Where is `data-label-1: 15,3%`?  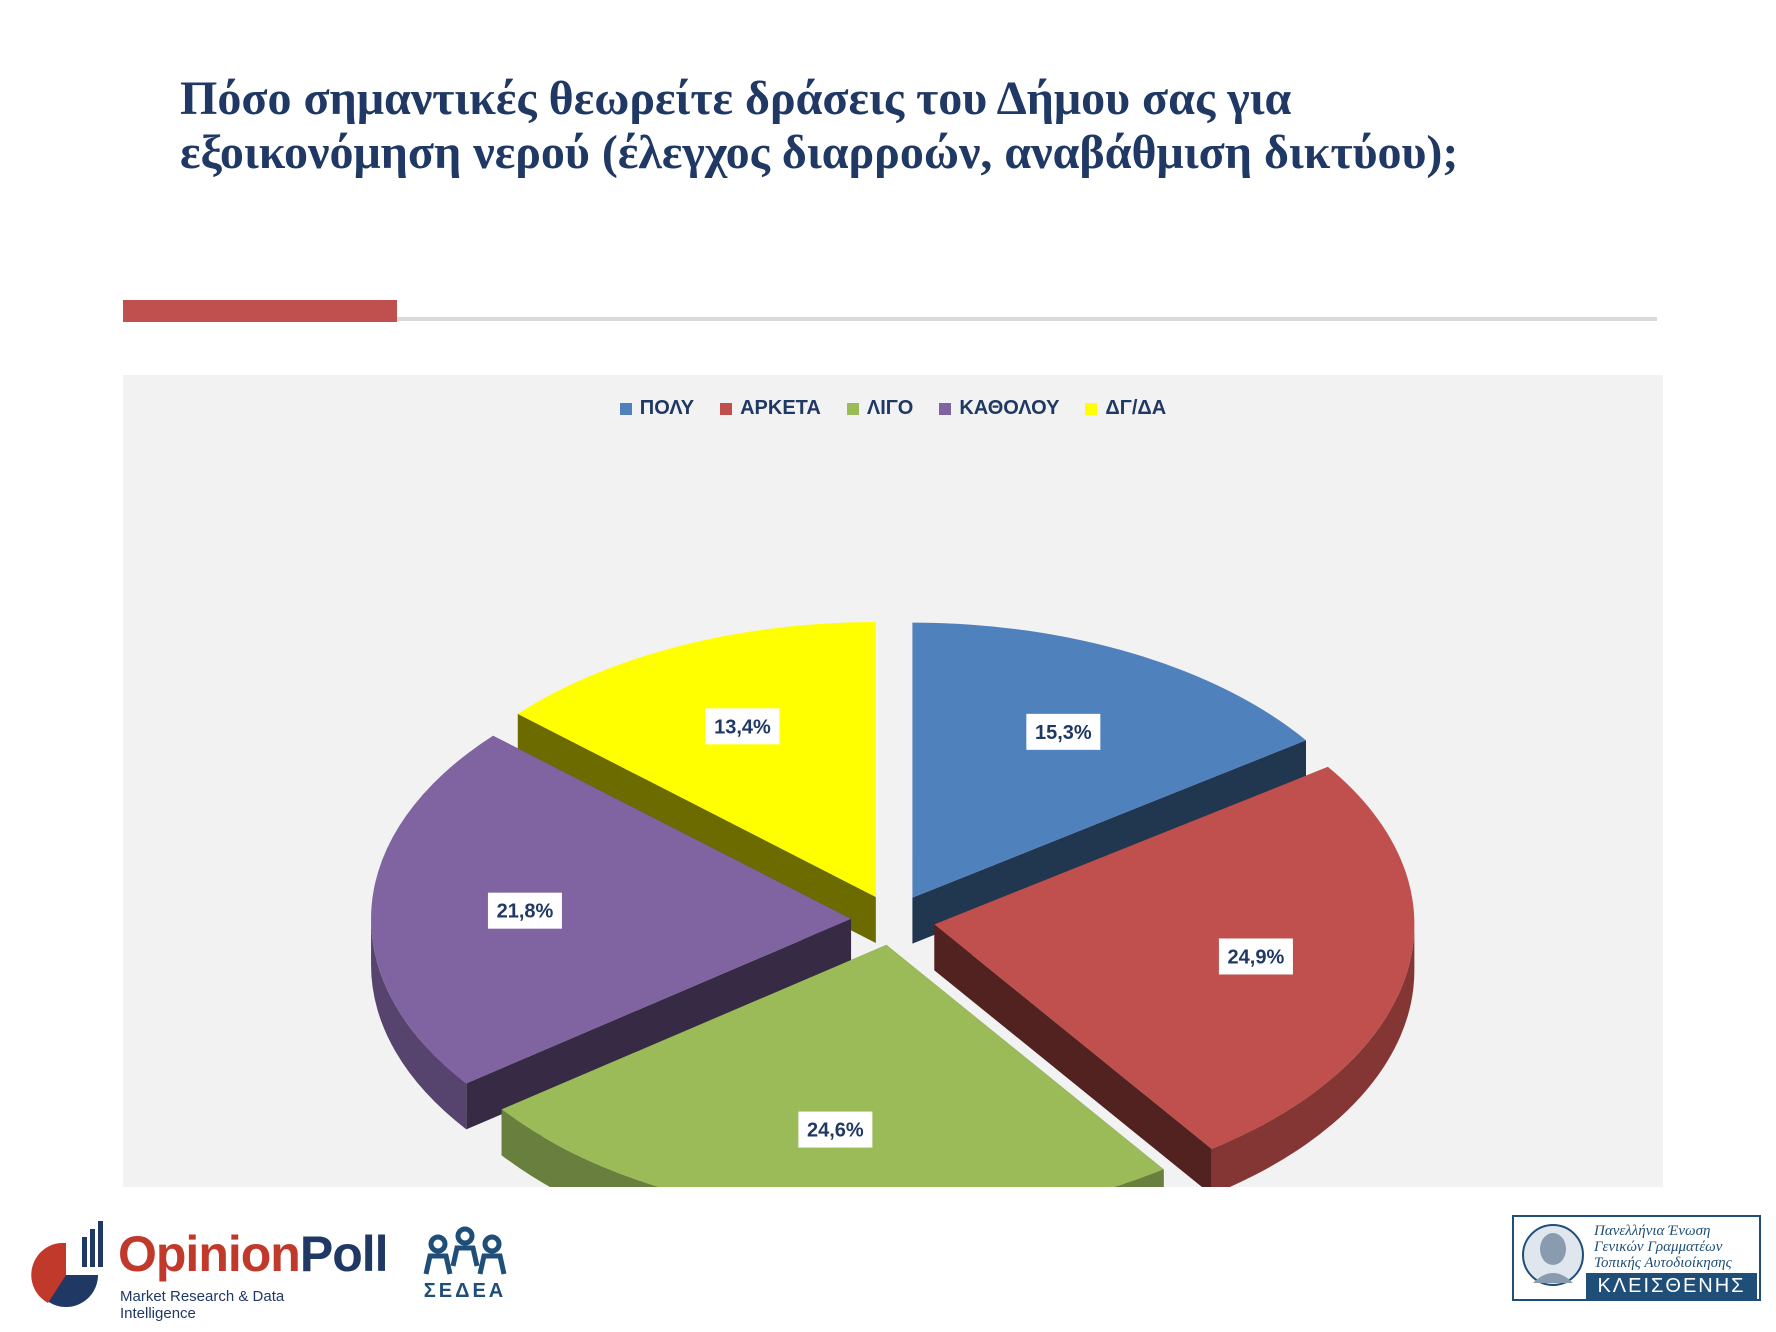 data-label-1: 15,3% is located at coordinates (1063, 731).